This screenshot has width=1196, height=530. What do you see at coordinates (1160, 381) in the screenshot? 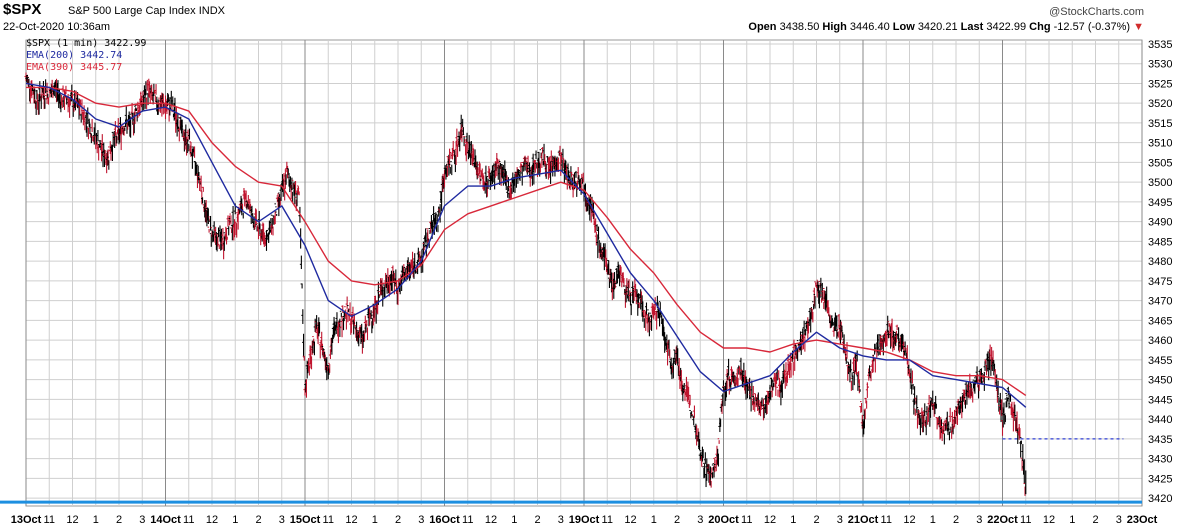
I see `y-tick-label: 3450` at bounding box center [1160, 381].